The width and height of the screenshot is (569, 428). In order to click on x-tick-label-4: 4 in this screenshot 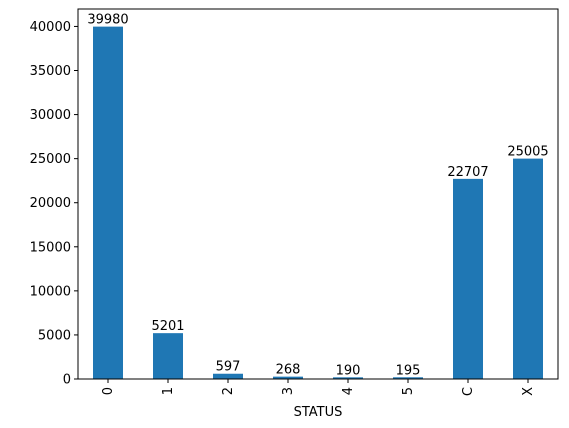, I will do `click(348, 391)`.